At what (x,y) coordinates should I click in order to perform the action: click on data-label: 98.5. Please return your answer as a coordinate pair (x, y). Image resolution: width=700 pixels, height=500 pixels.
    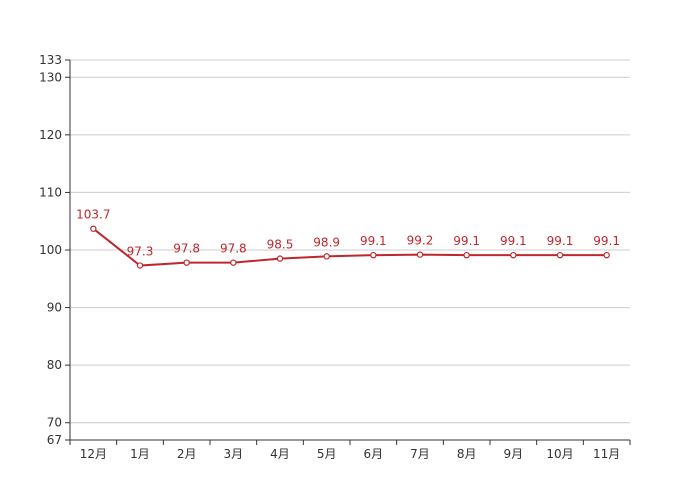
    Looking at the image, I should click on (280, 245).